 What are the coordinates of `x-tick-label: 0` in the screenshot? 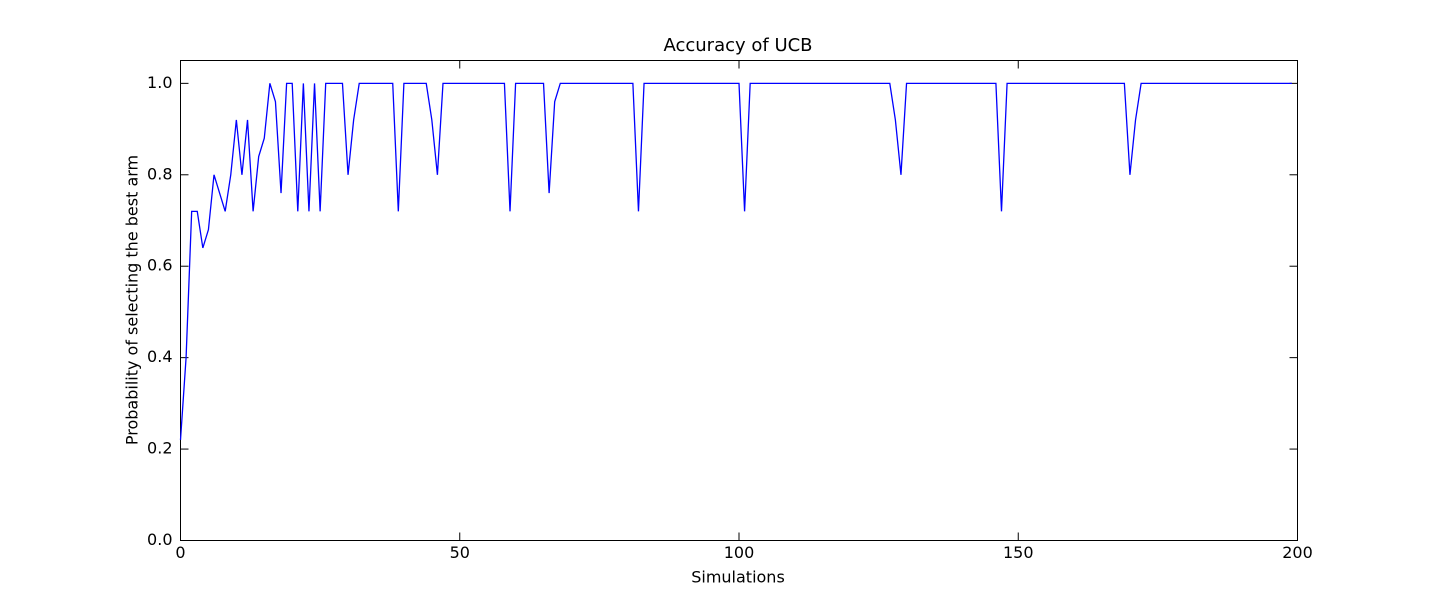 It's located at (180, 552).